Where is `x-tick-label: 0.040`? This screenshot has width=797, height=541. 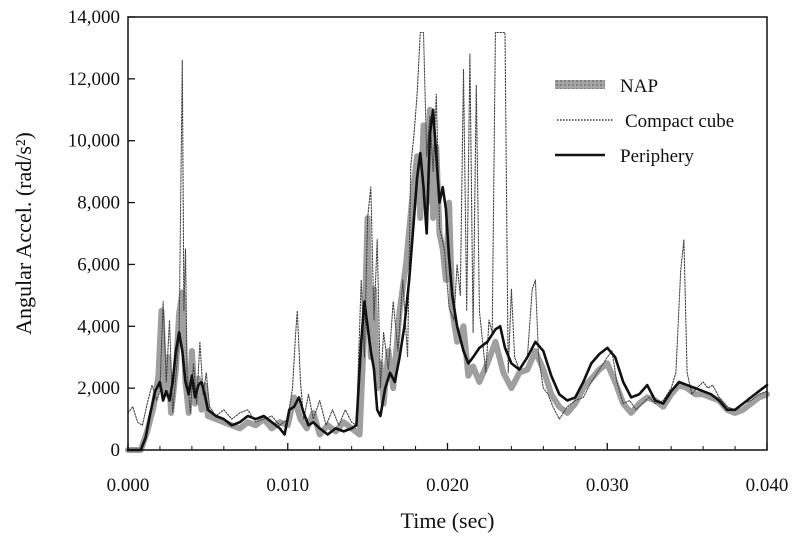
x-tick-label: 0.040 is located at coordinates (767, 485).